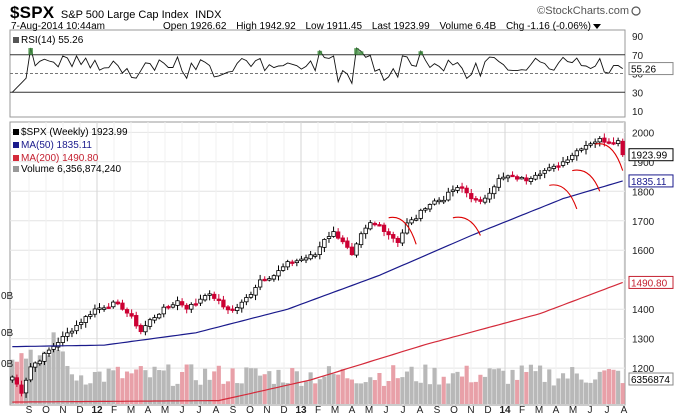  I want to click on caret-down-icon, so click(597, 26).